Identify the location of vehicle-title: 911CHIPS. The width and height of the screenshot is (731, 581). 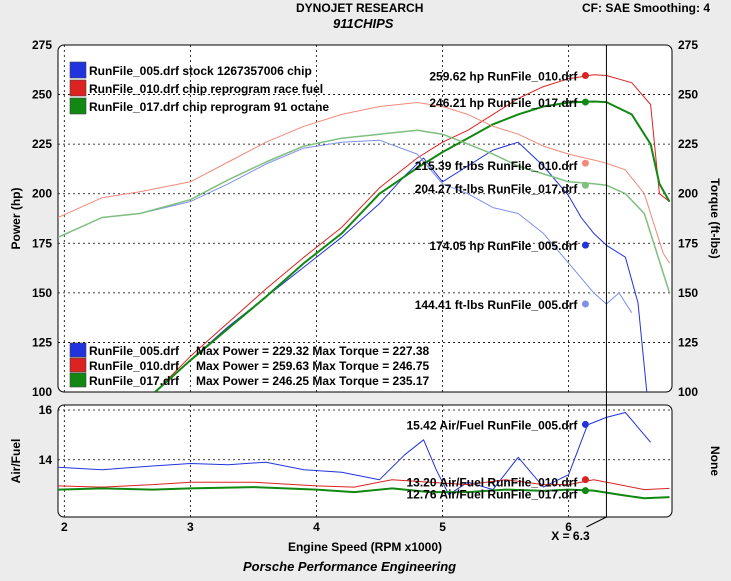
(363, 23).